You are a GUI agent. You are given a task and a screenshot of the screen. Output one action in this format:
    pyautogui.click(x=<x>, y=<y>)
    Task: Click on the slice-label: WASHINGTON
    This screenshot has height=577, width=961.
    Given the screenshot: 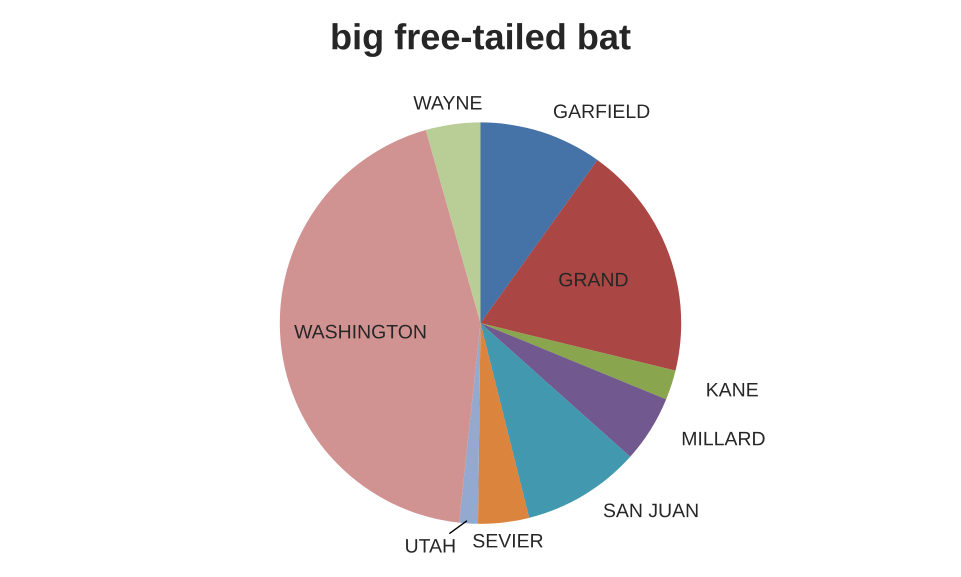 What is the action you would take?
    pyautogui.click(x=360, y=331)
    